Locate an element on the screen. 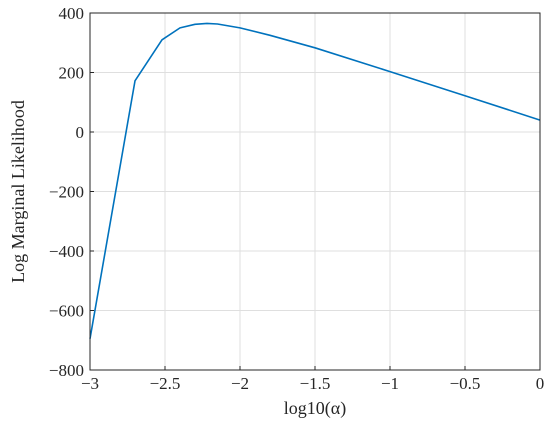  x-tick-label: −3 is located at coordinates (90, 383).